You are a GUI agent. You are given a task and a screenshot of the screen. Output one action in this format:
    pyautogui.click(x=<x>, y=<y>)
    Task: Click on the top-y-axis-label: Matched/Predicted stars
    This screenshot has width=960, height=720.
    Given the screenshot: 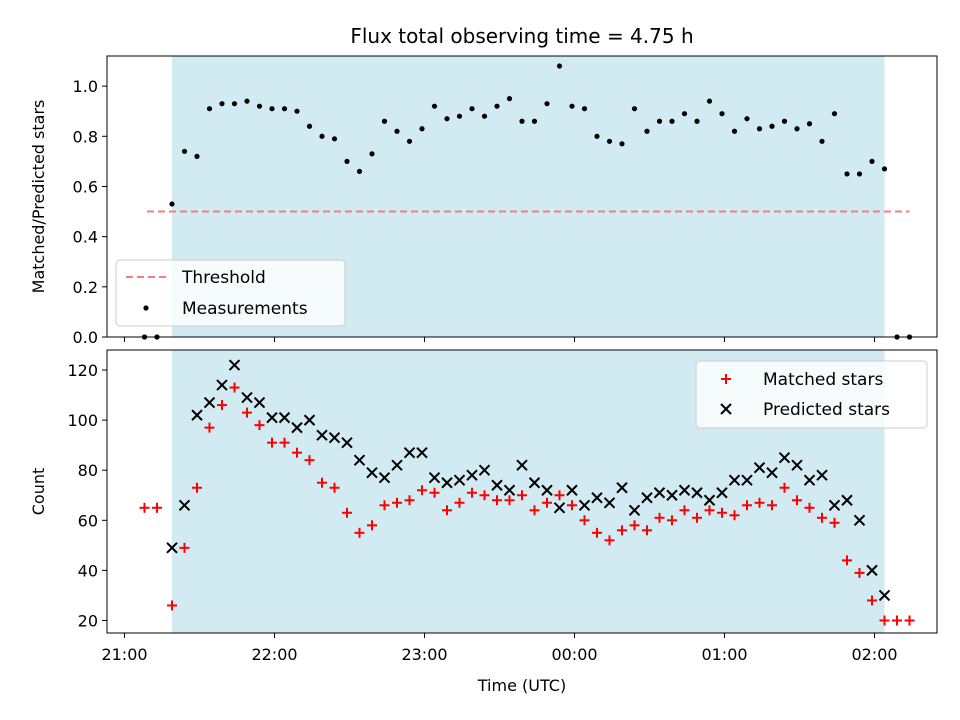 What is the action you would take?
    pyautogui.click(x=38, y=197)
    